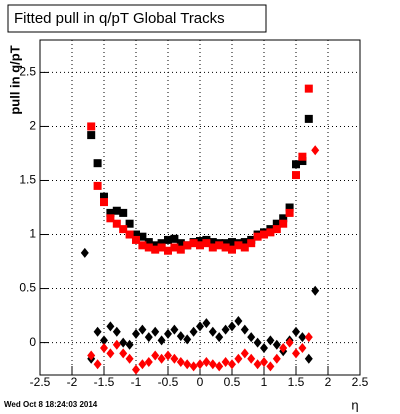 This screenshot has height=414, width=400. I want to click on x-tick-label: 0.5, so click(232, 382).